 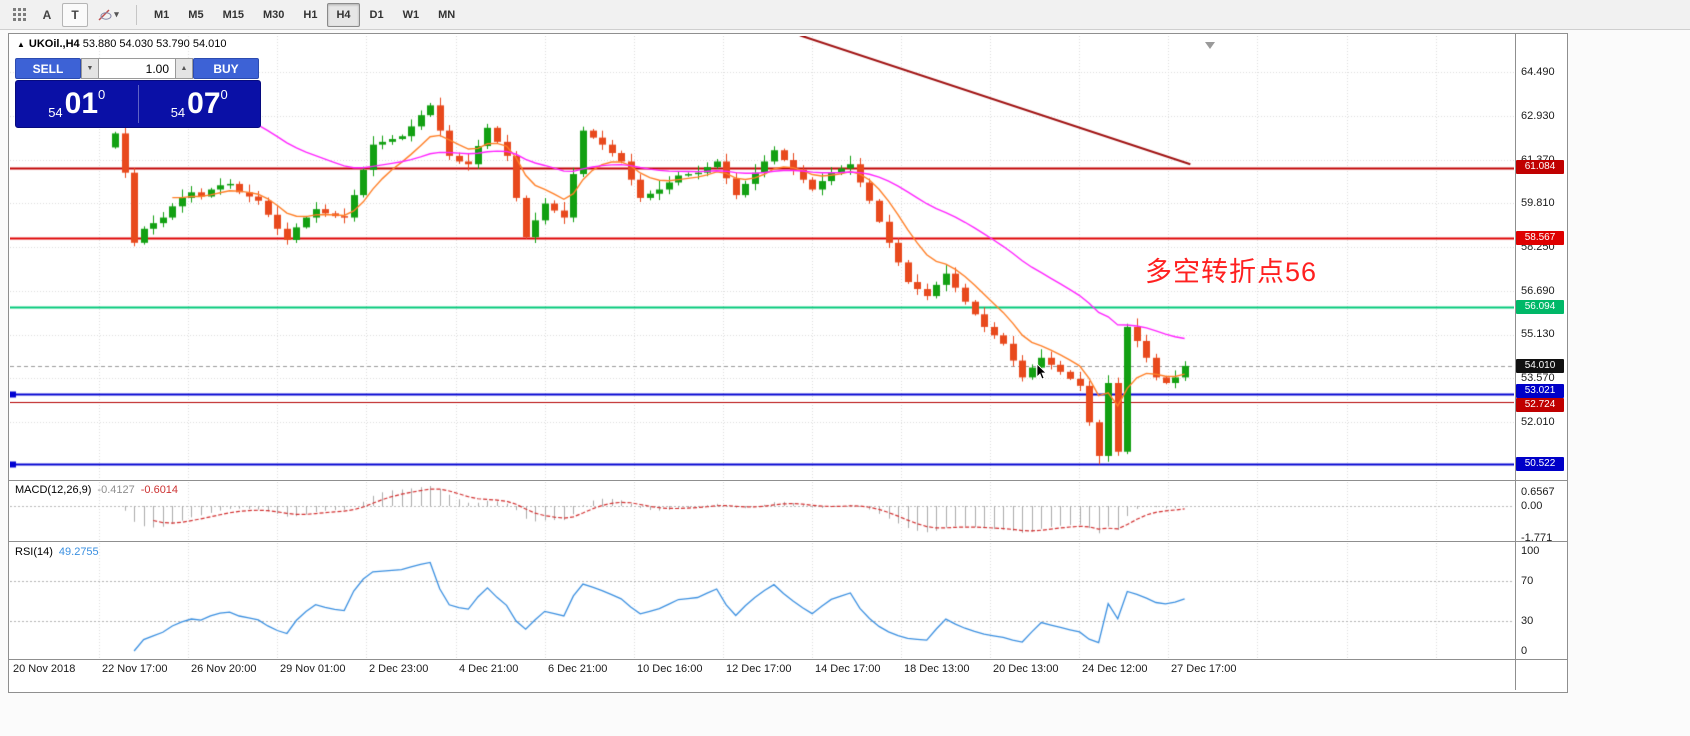 What do you see at coordinates (81, 103) in the screenshot?
I see `bid-big-digits: 01` at bounding box center [81, 103].